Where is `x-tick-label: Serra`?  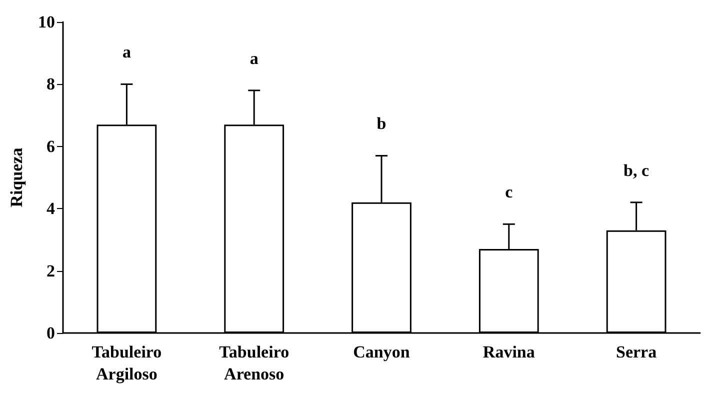 x-tick-label: Serra is located at coordinates (637, 352).